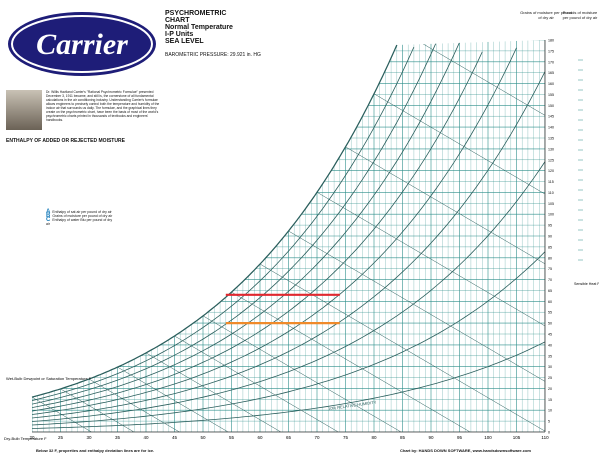 The width and height of the screenshot is (599, 462). What do you see at coordinates (196, 13) in the screenshot?
I see `title-line-1: PSYCHROMETRIC` at bounding box center [196, 13].